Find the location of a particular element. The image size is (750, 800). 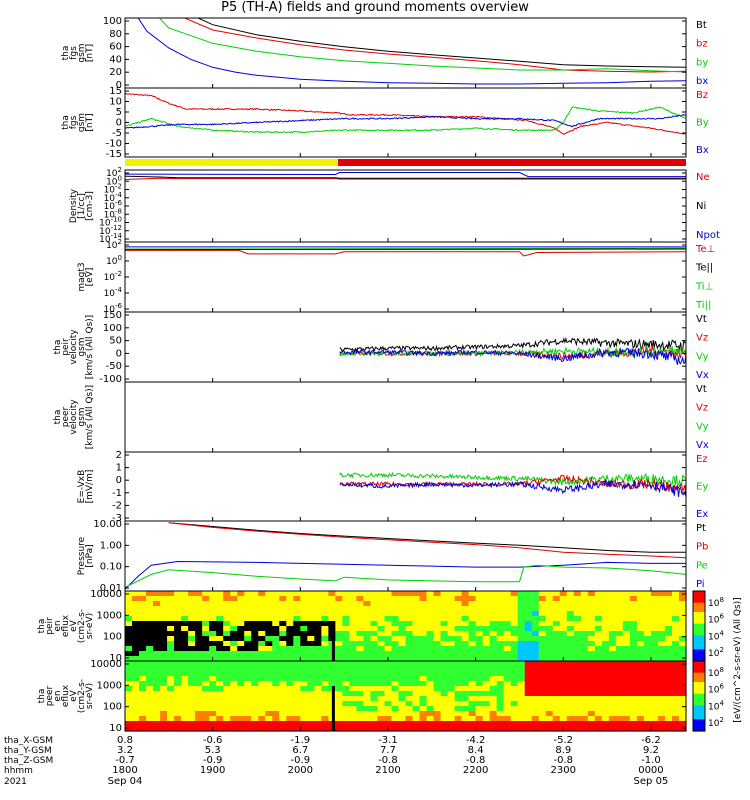

tick-z-gsm: -0.7 is located at coordinates (125, 760).